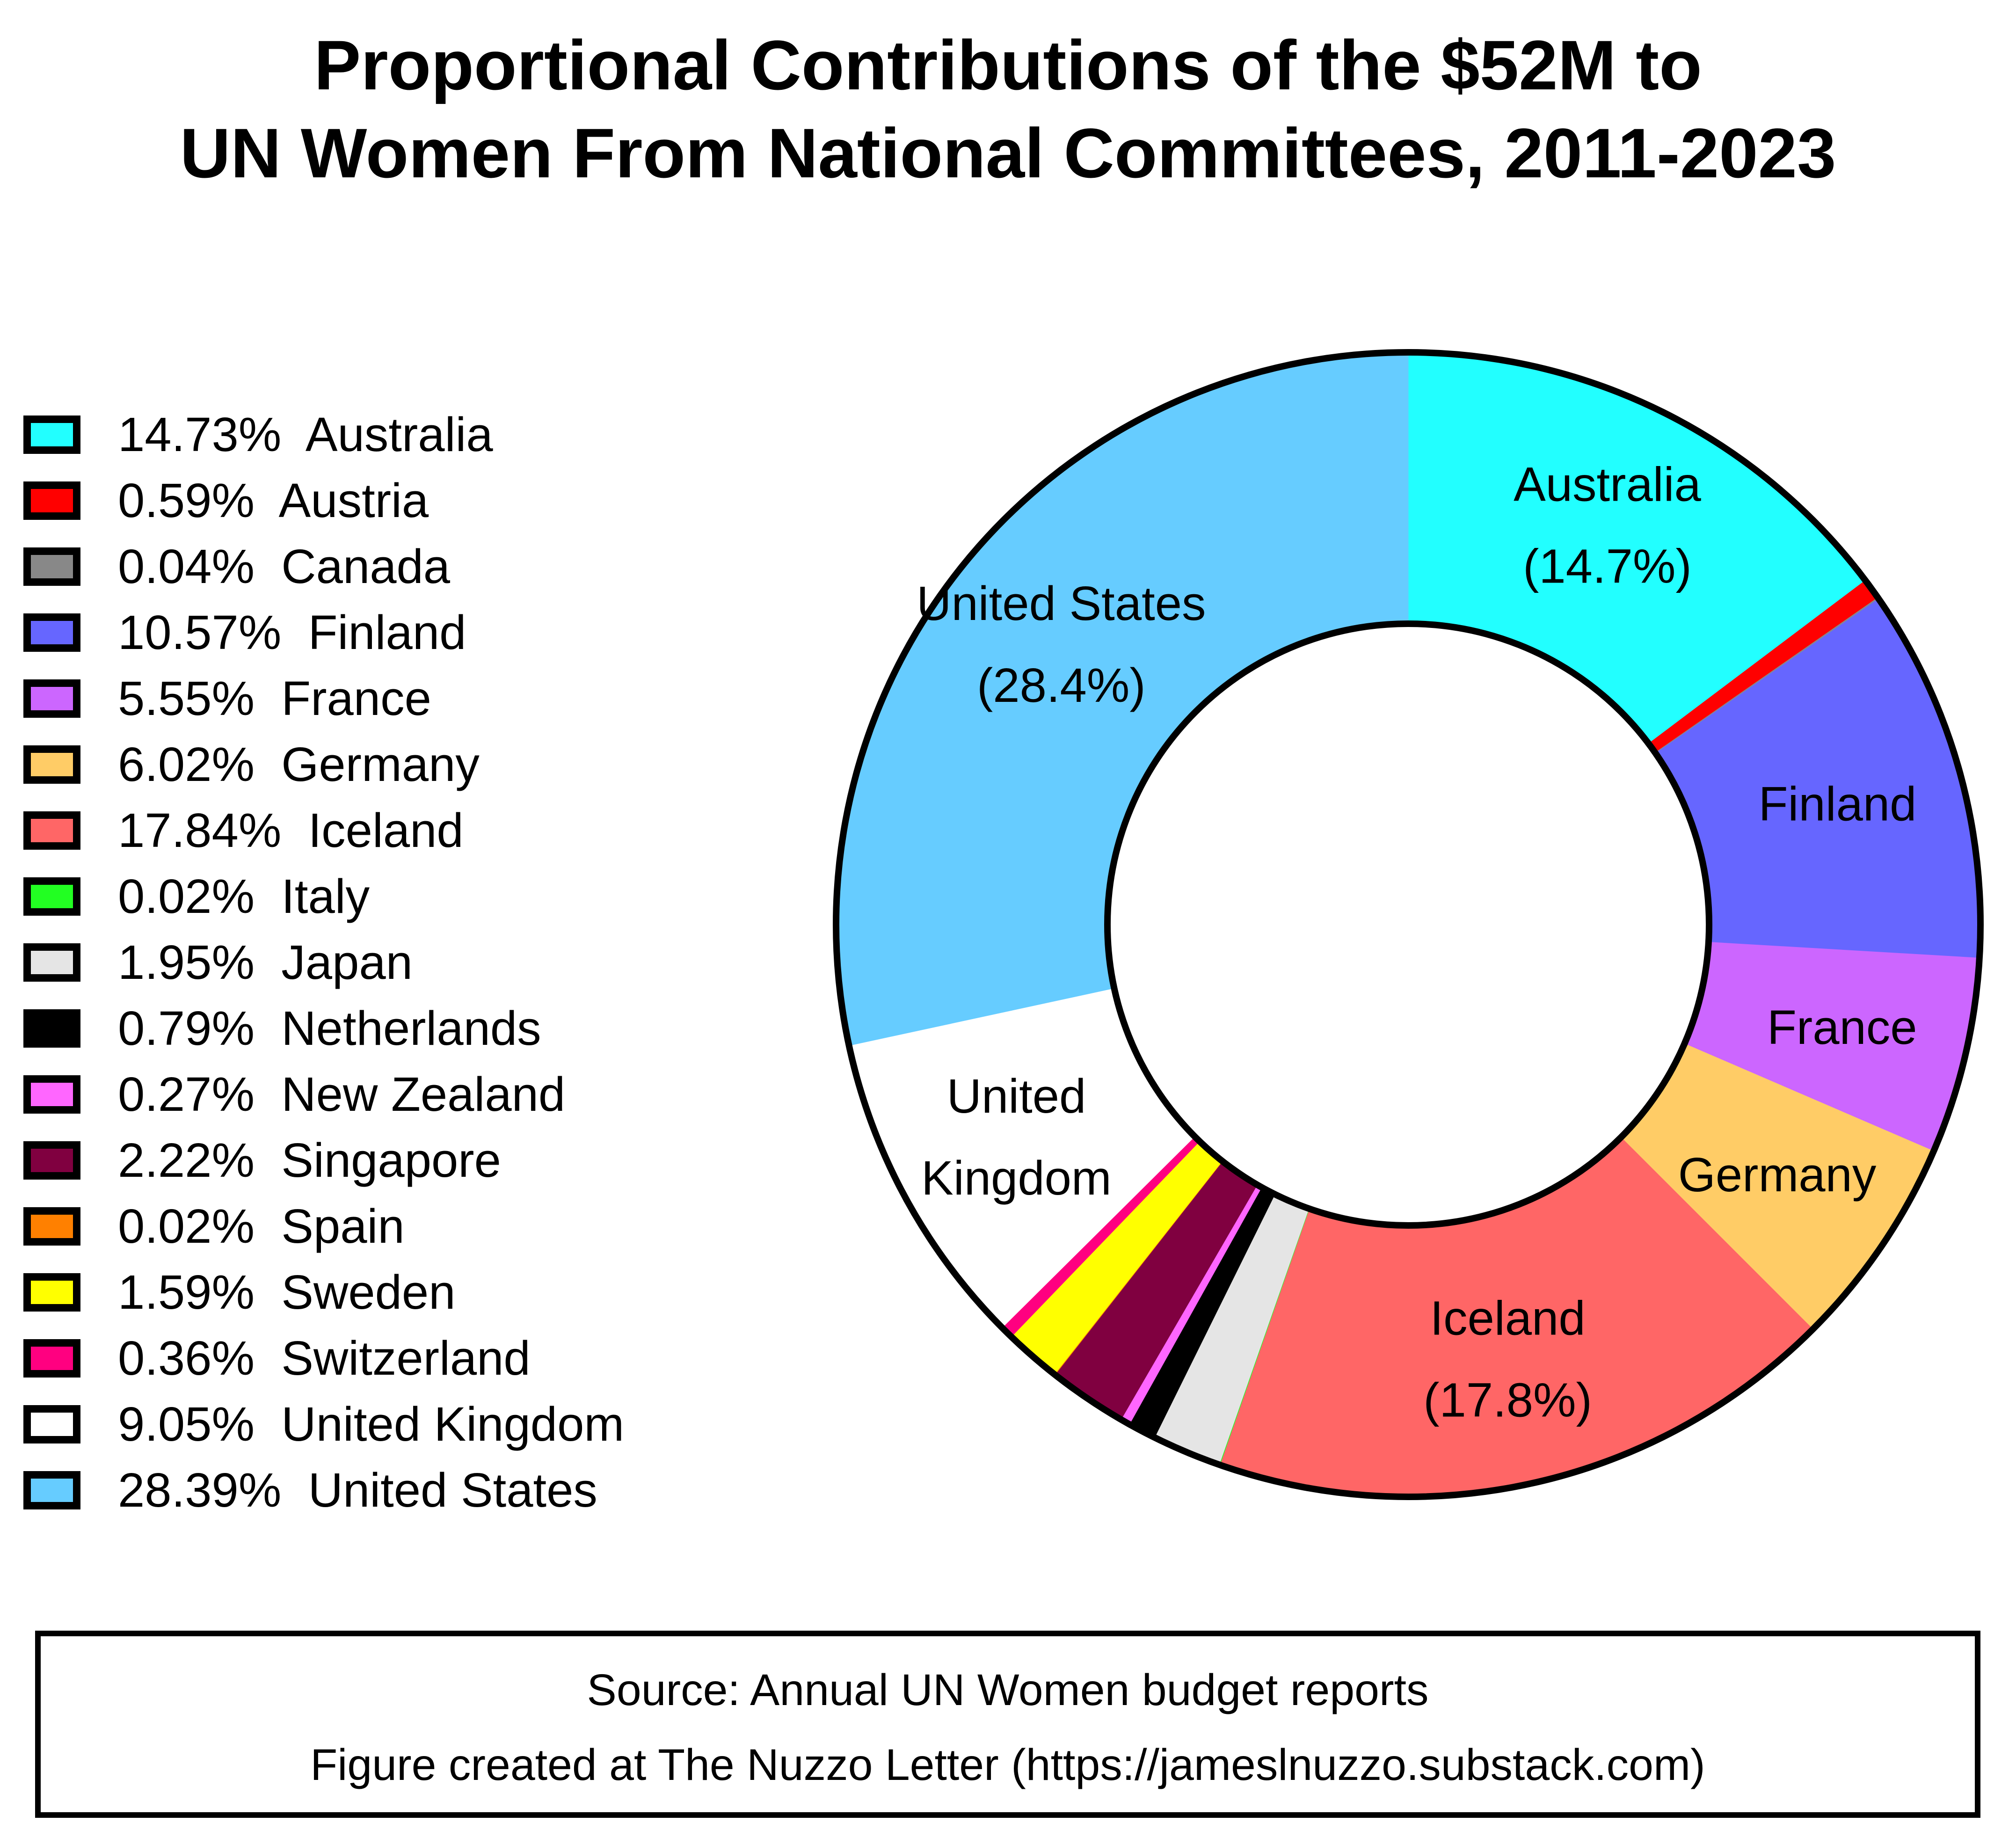 This screenshot has height=1837, width=2016. I want to click on legend-item: 28.39% United States, so click(323, 1490).